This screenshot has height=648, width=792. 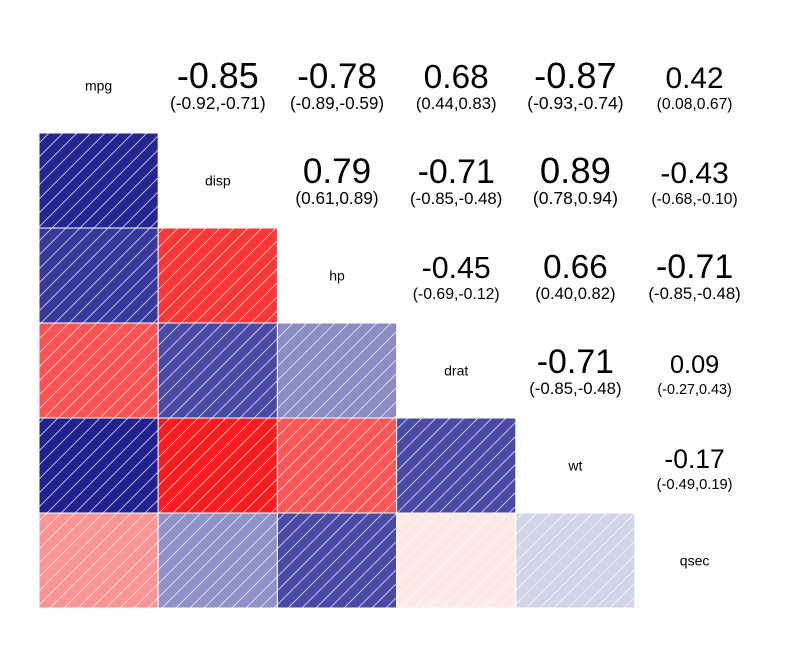 I want to click on corr-value-qsec-disp: -0.43, so click(x=694, y=173).